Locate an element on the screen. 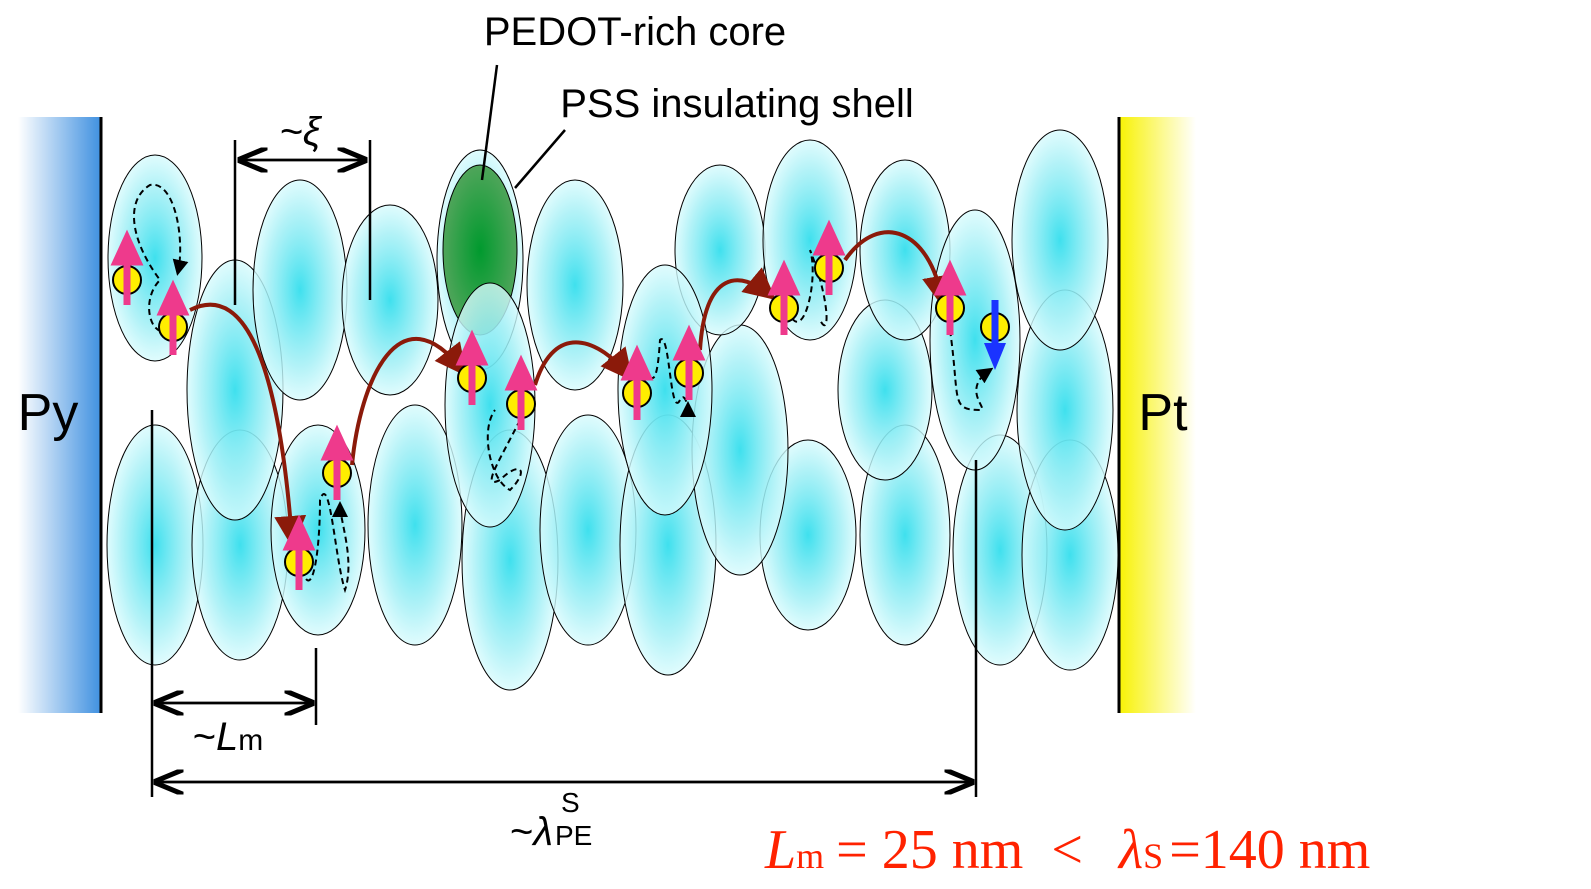  subscript: m is located at coordinates (250, 740).